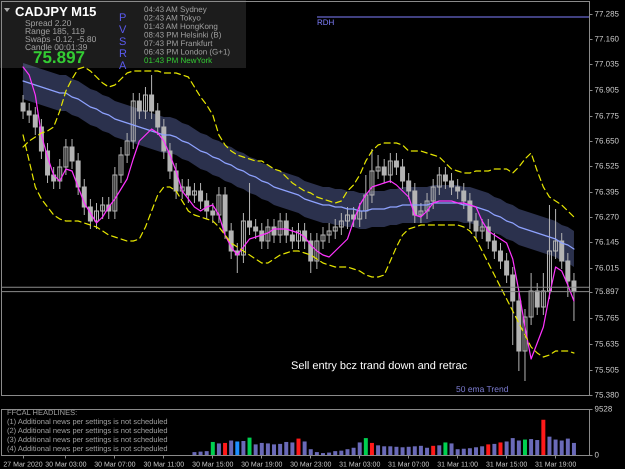 Image resolution: width=625 pixels, height=469 pixels. Describe the element at coordinates (607, 116) in the screenshot. I see `y-tick-label: 76.775` at that location.